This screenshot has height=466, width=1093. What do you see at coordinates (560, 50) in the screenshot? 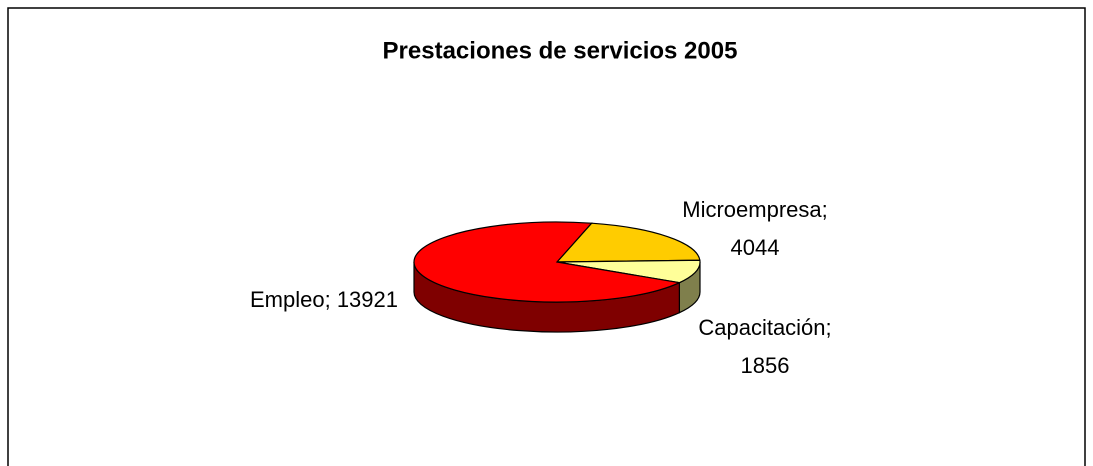
I see `chart-title: Prestaciones de servicios 2005` at bounding box center [560, 50].